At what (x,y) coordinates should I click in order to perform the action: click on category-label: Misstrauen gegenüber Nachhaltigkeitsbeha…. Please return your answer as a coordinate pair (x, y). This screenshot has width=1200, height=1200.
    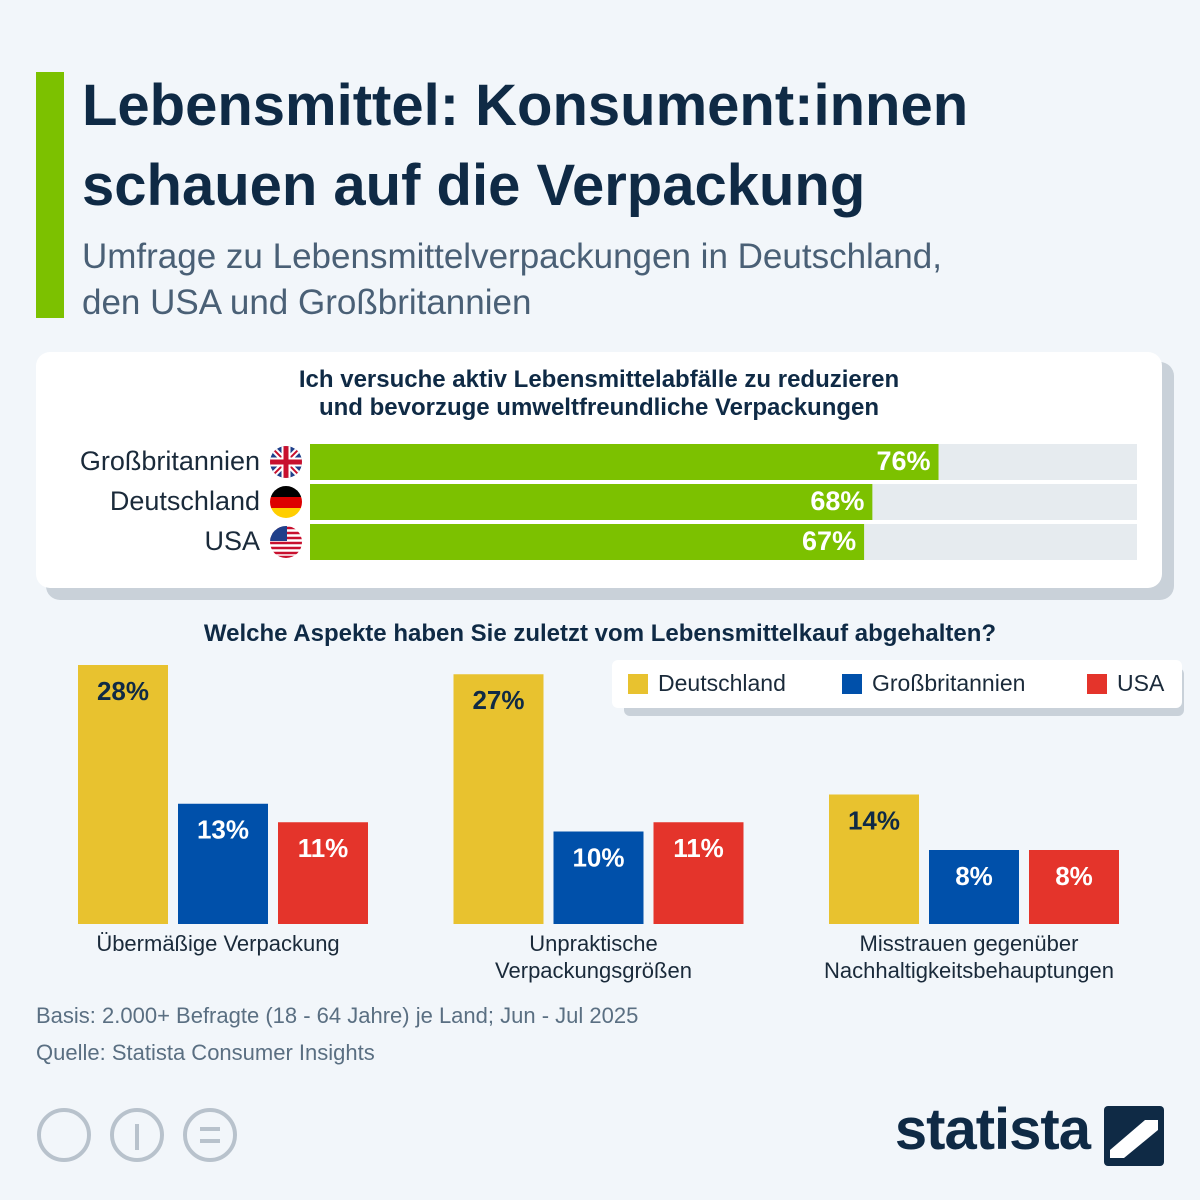
    Looking at the image, I should click on (969, 957).